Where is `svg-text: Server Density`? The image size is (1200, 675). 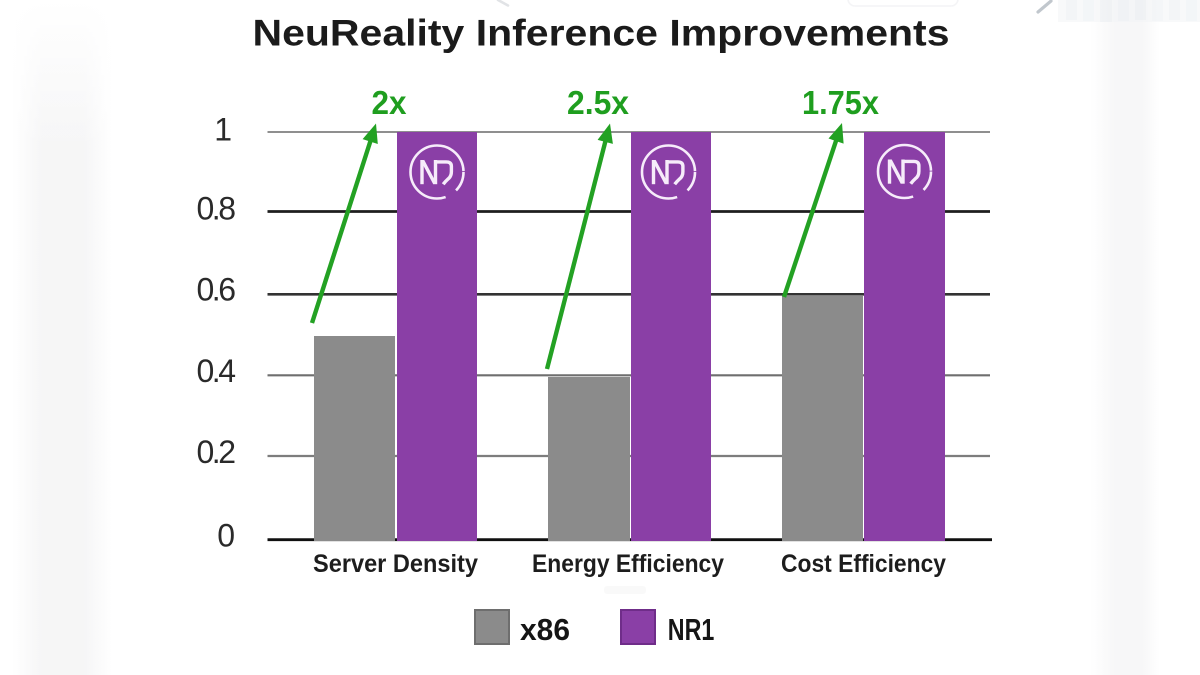 svg-text: Server Density is located at coordinates (395, 564).